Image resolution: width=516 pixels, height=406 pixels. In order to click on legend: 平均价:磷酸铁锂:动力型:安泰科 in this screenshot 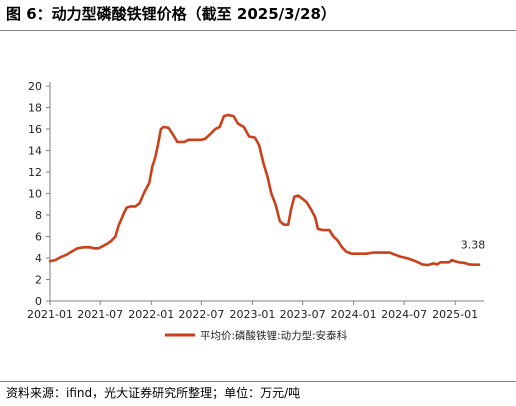, I will do `click(256, 335)`.